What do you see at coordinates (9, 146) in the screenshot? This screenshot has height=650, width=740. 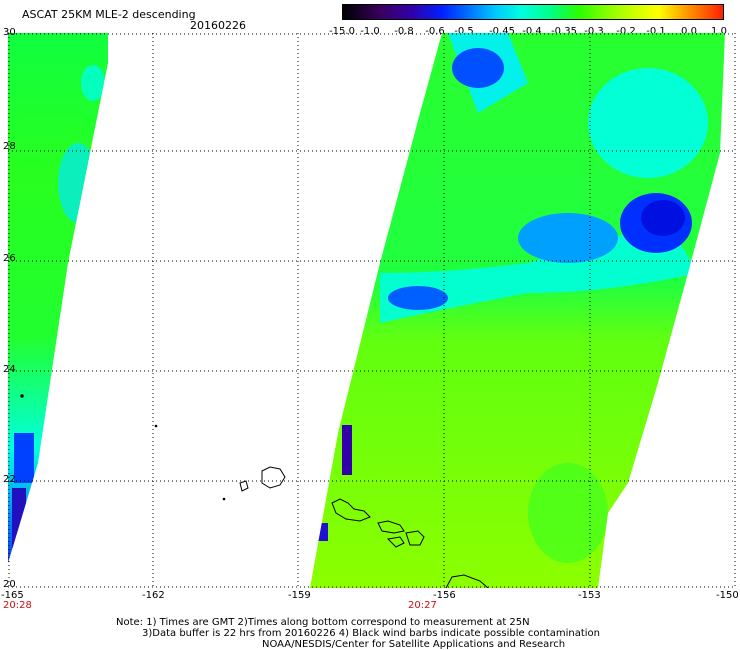 I see `lat-label: 28` at bounding box center [9, 146].